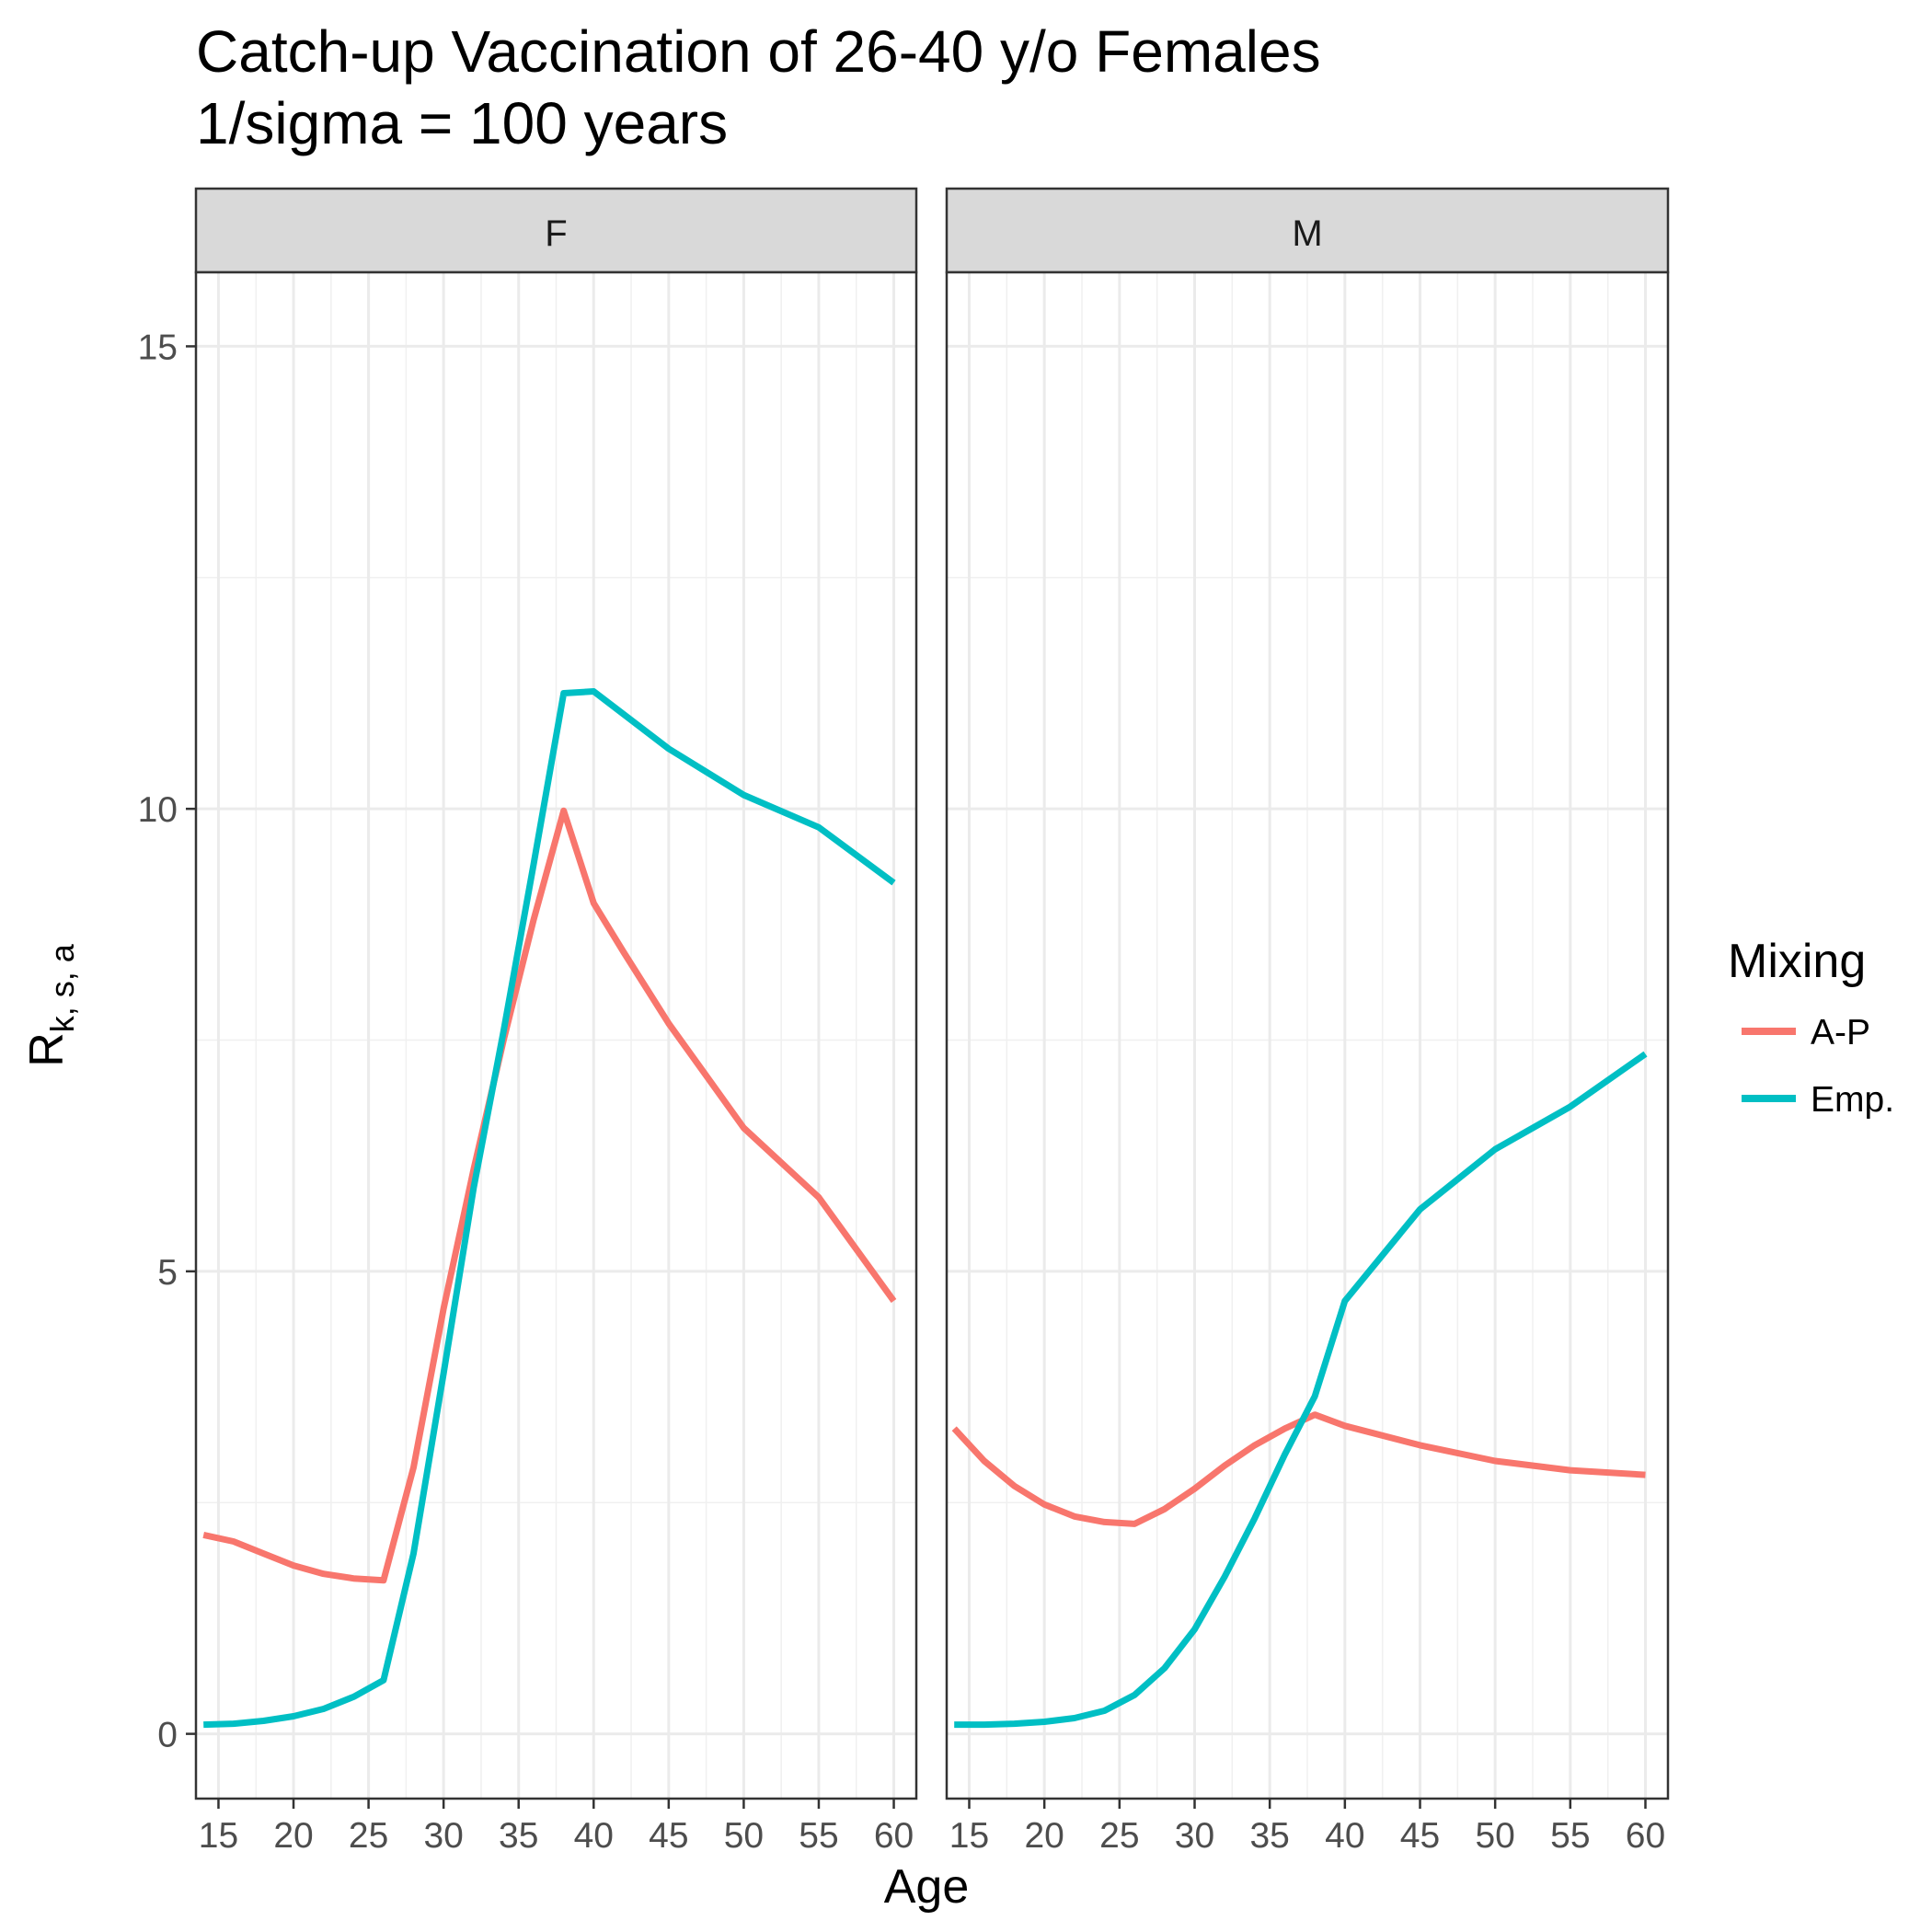 The image size is (1932, 1932). Describe the element at coordinates (927, 1887) in the screenshot. I see `x-axis-title: Age` at that location.